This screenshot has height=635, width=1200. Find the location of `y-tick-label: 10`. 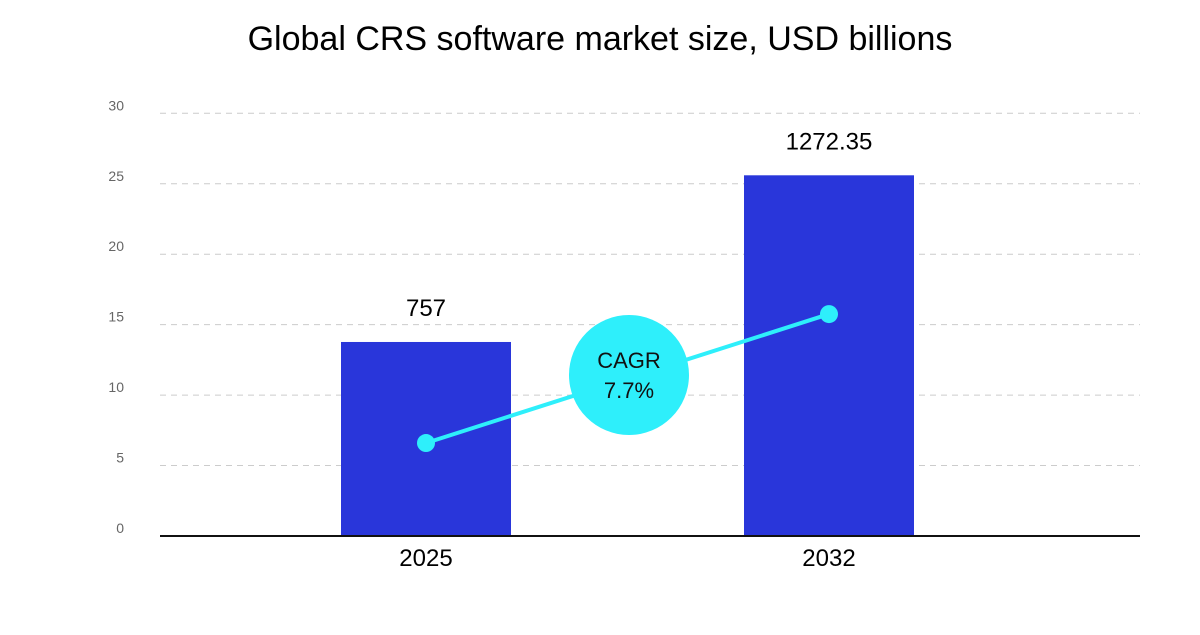

y-tick-label: 10 is located at coordinates (116, 387).